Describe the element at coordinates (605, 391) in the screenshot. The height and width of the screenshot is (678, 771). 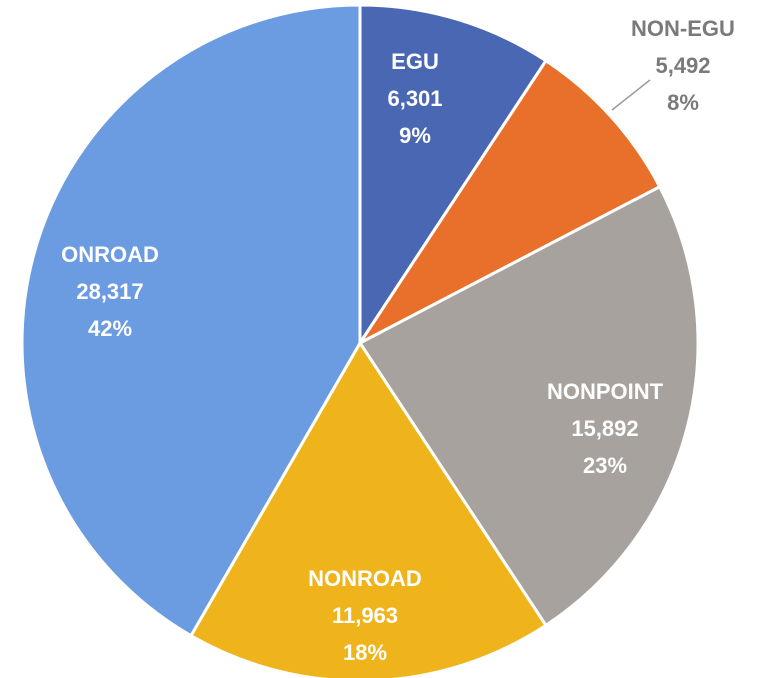
I see `slice-label: NONPOINT` at that location.